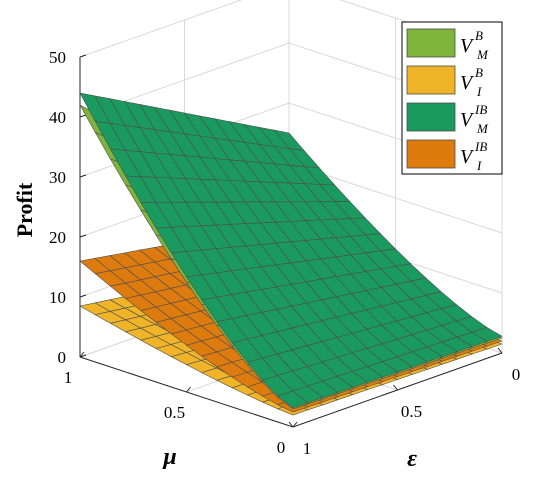 The width and height of the screenshot is (550, 490). I want to click on z-tick-label: 40, so click(57, 117).